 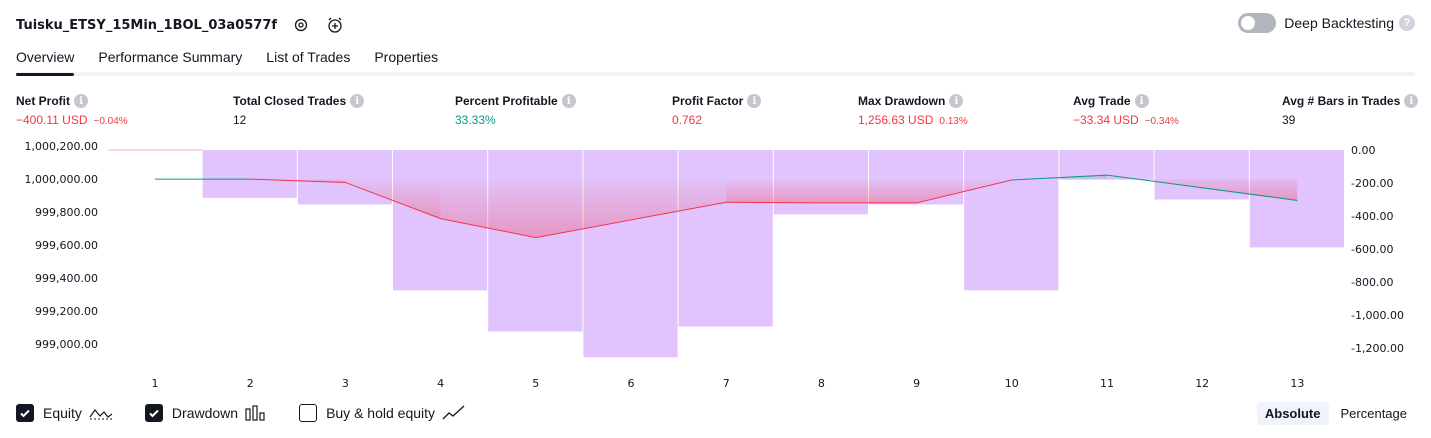 I want to click on right-axis-tick: -600.00, so click(x=1372, y=249).